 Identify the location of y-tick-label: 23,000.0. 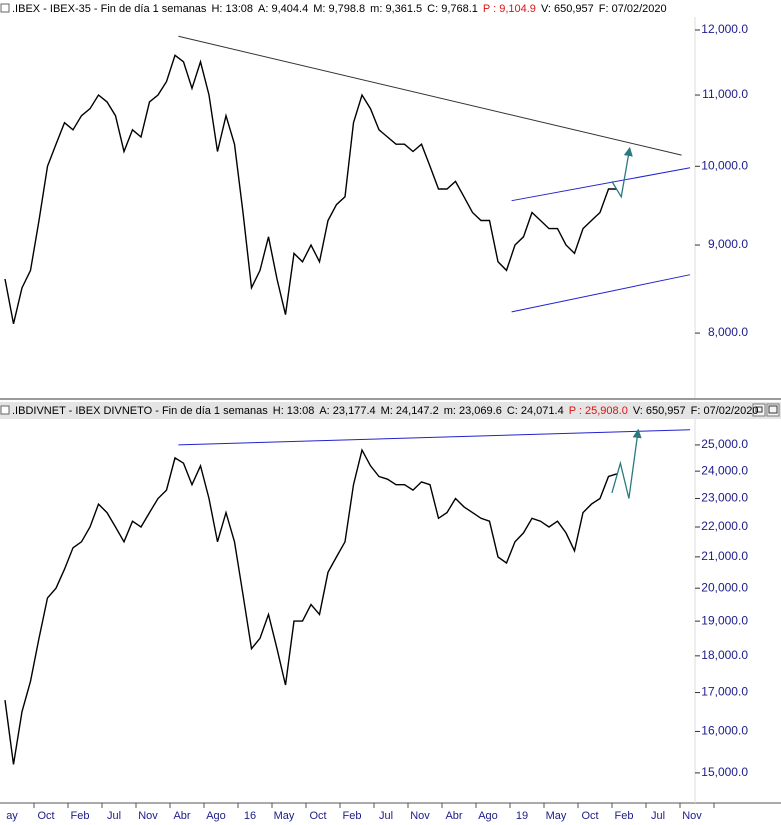
(724, 498).